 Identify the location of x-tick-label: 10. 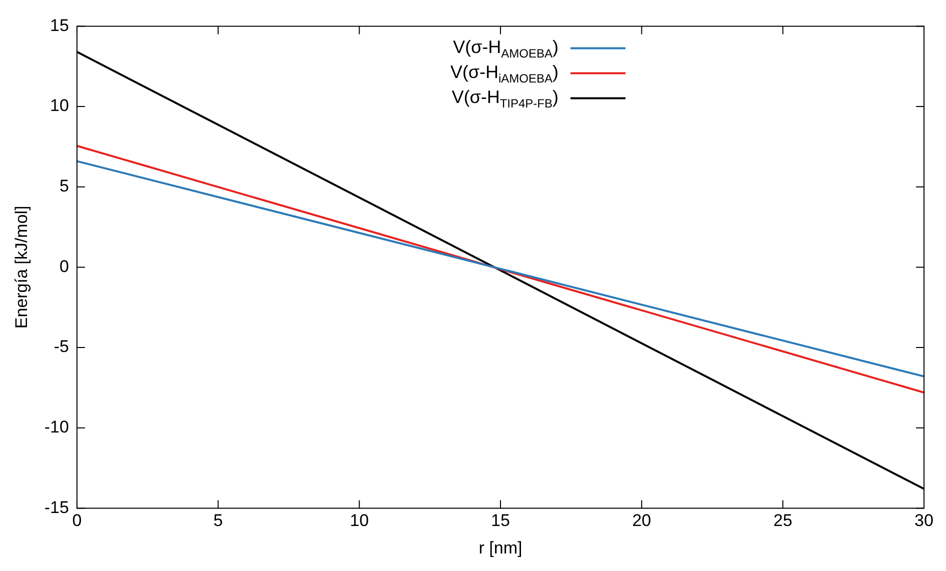
(359, 520).